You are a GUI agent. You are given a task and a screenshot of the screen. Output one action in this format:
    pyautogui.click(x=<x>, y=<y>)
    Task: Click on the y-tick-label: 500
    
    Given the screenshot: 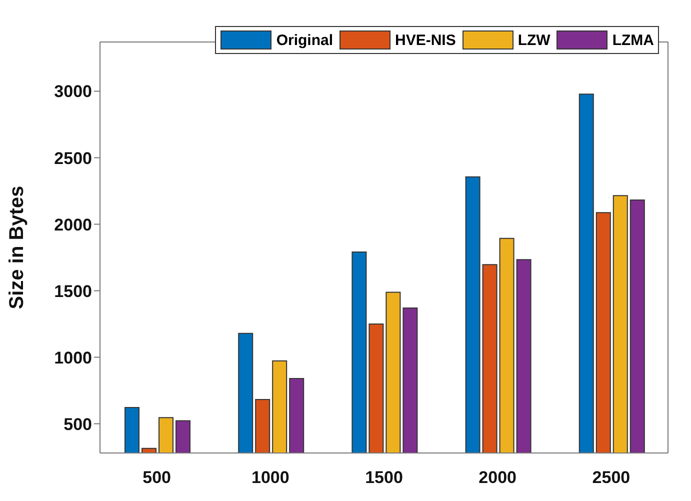 What is the action you would take?
    pyautogui.click(x=78, y=424)
    